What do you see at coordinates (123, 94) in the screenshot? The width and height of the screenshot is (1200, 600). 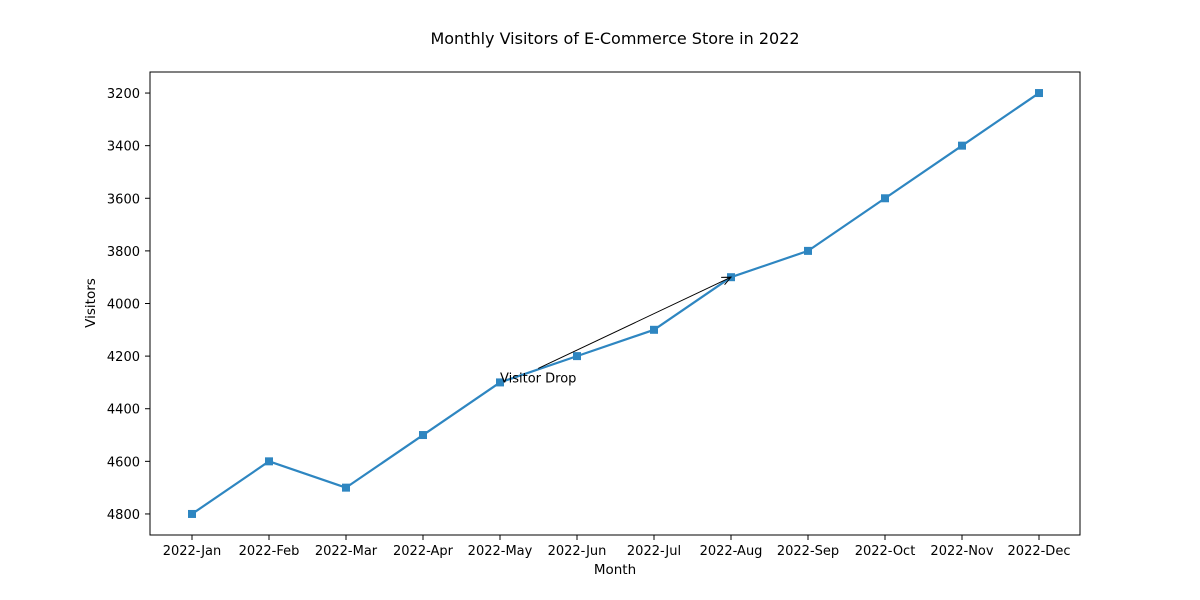 I see `y-tick-label: 3200` at bounding box center [123, 94].